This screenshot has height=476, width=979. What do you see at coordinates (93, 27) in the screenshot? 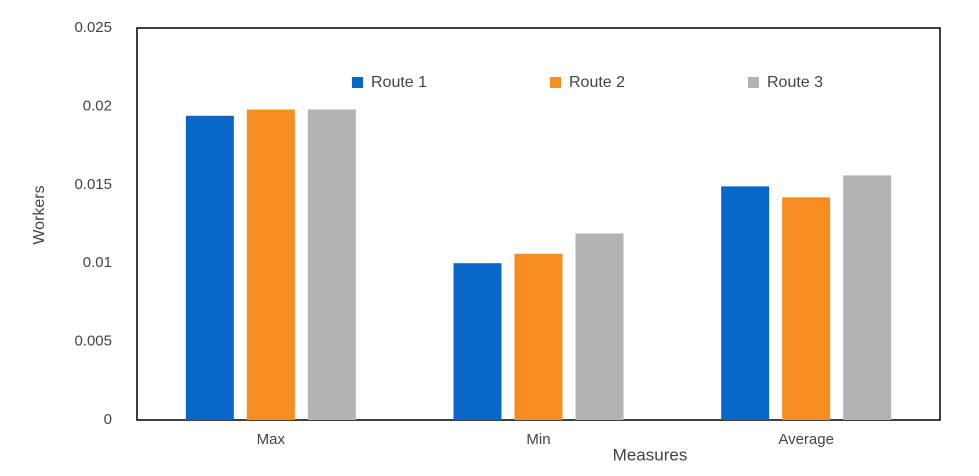
I see `y-tick-label: 0.025` at bounding box center [93, 27].